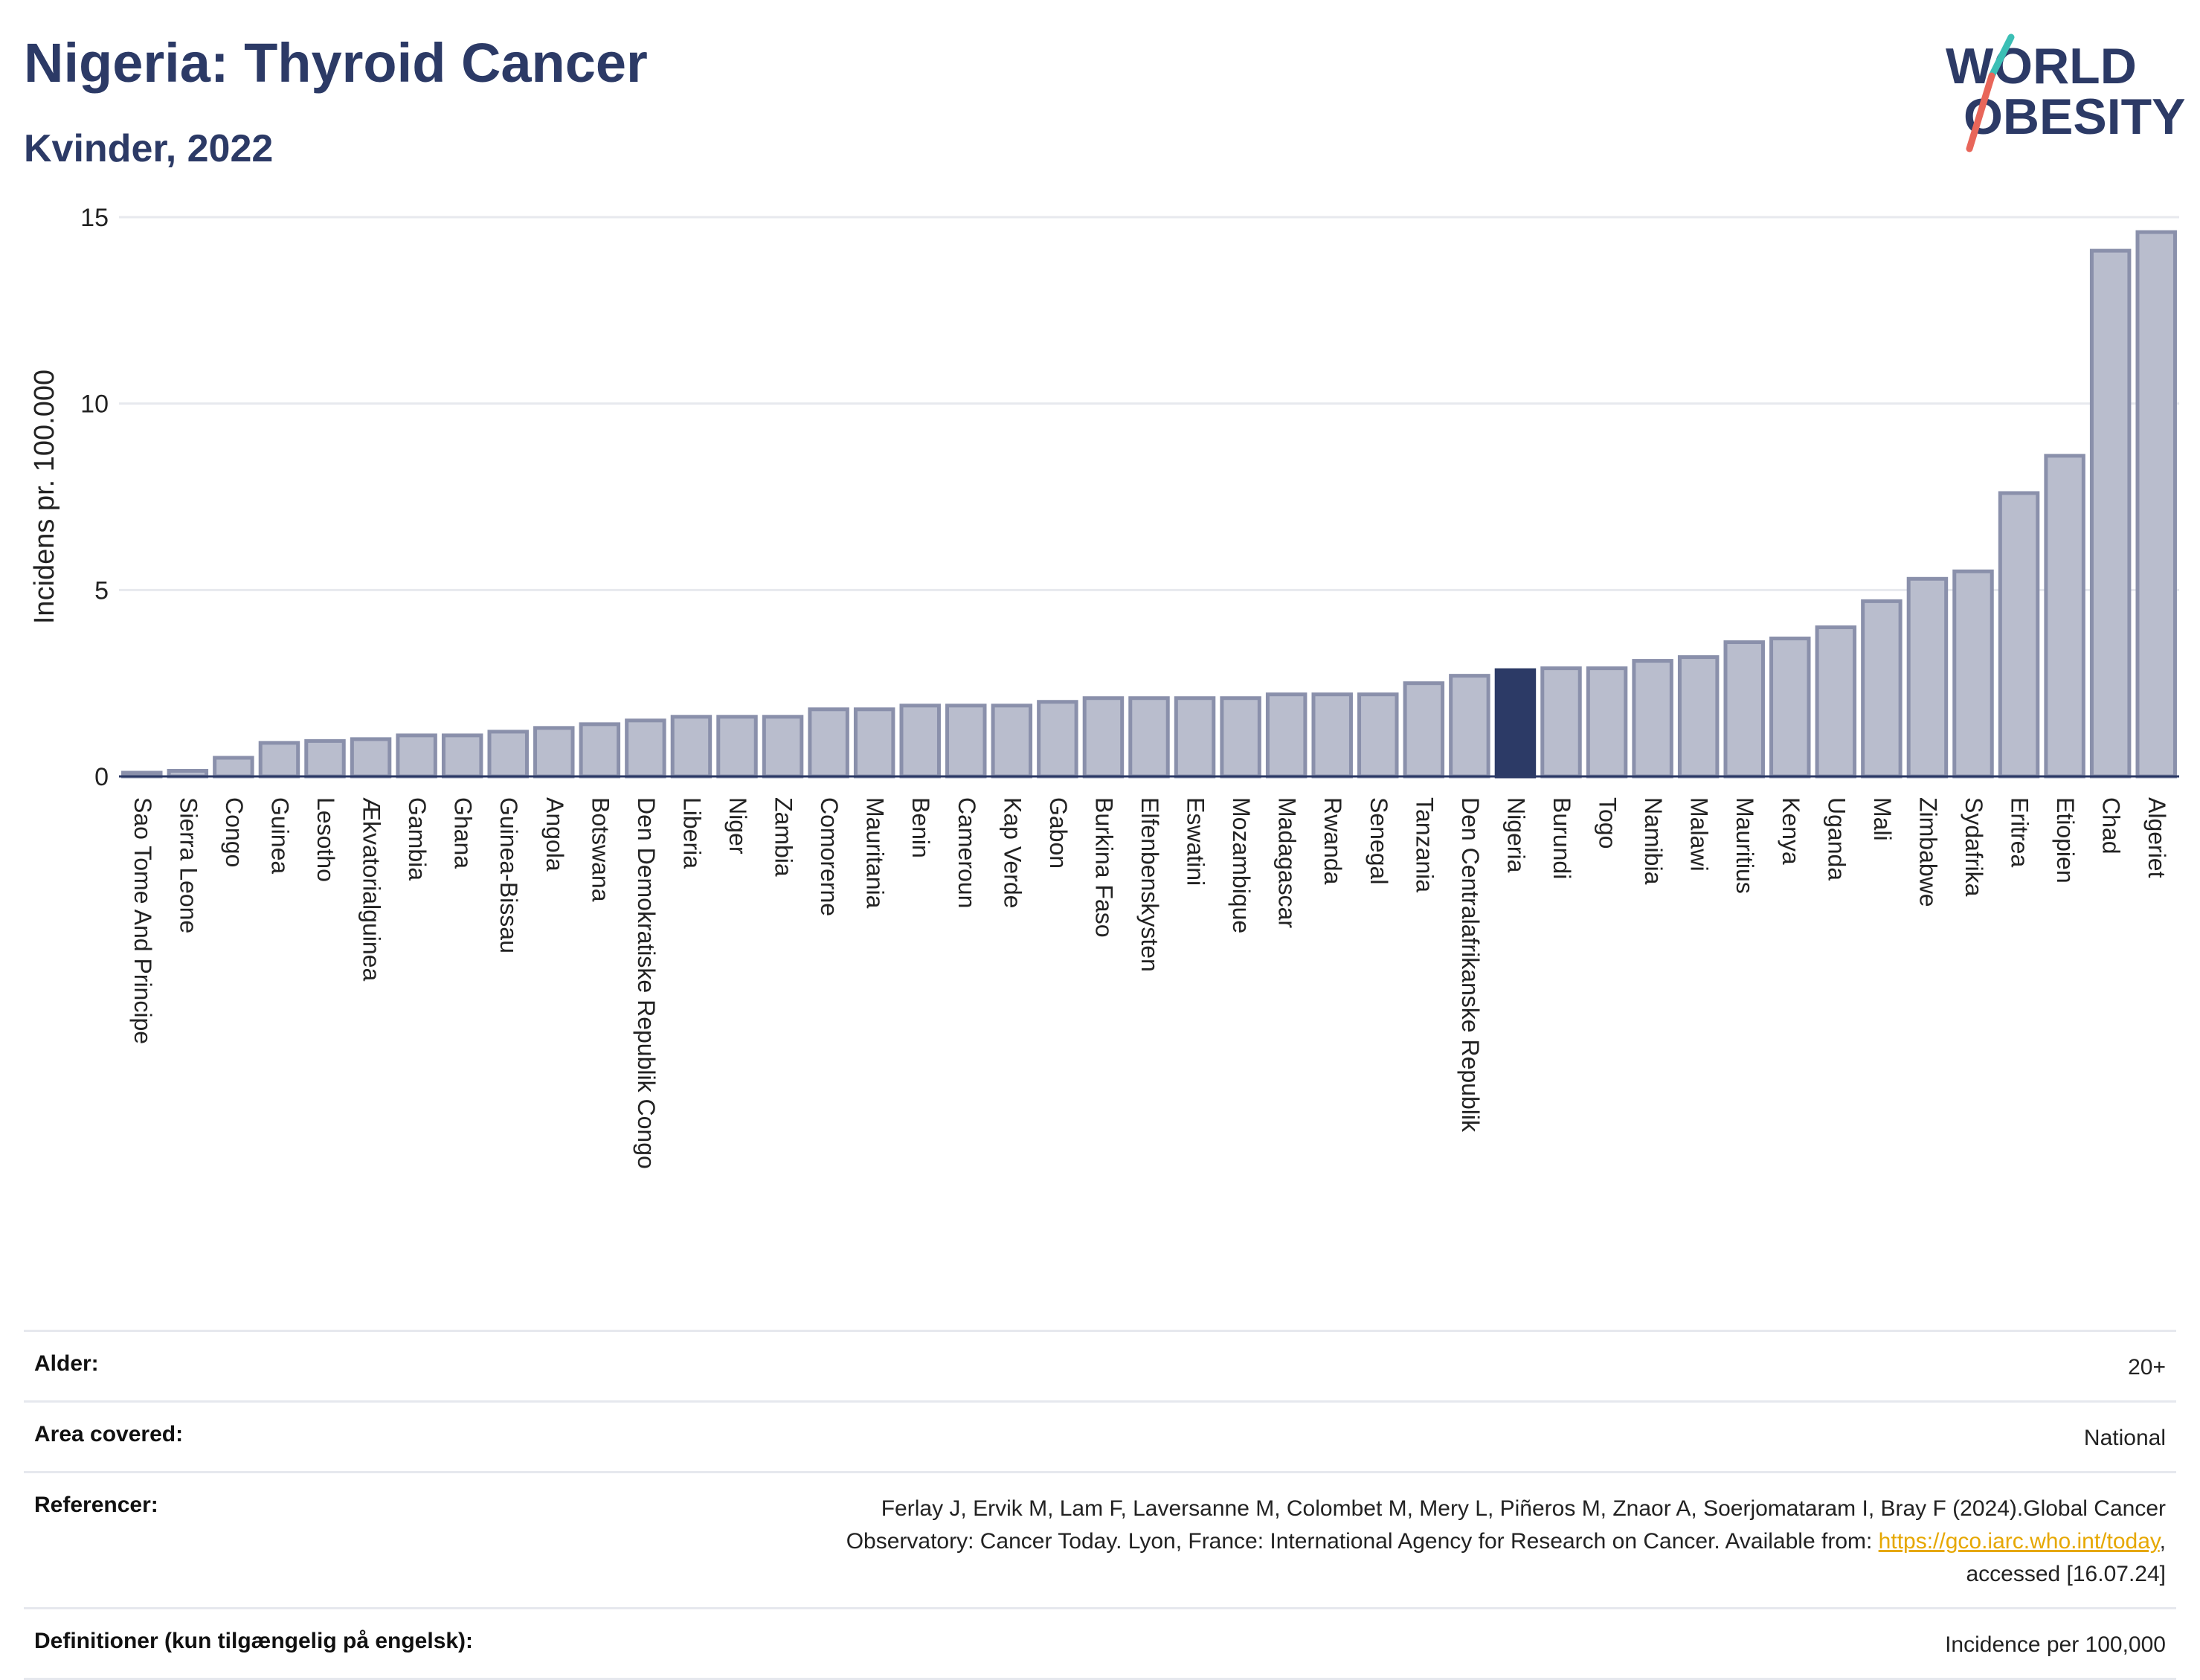  Describe the element at coordinates (1699, 835) in the screenshot. I see `x-tick-label: Malawi` at that location.